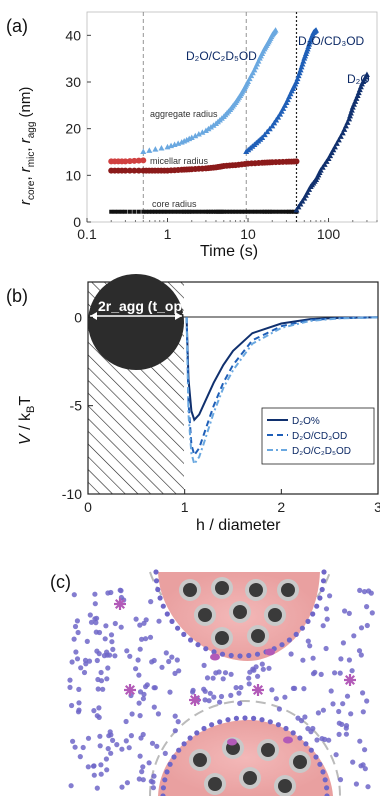  What do you see at coordinates (179, 161) in the screenshot?
I see `annotation-micellar-radius: micellar radius` at bounding box center [179, 161].